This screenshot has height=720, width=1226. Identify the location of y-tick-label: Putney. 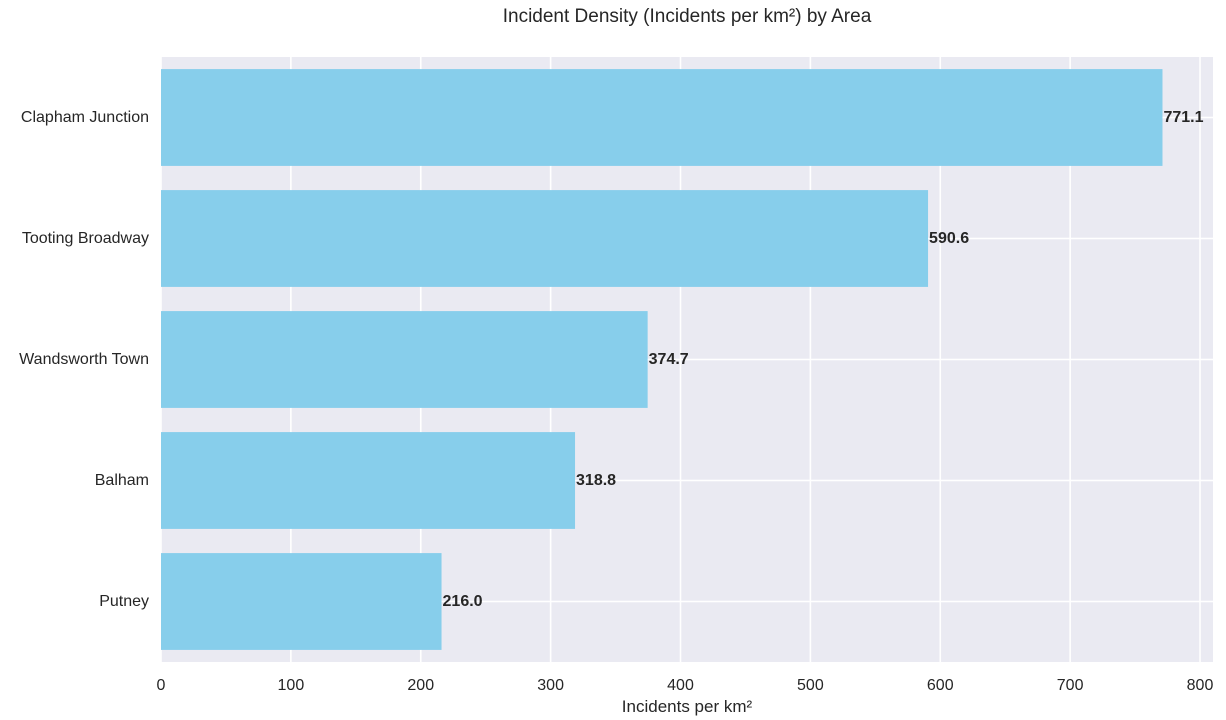
(124, 601).